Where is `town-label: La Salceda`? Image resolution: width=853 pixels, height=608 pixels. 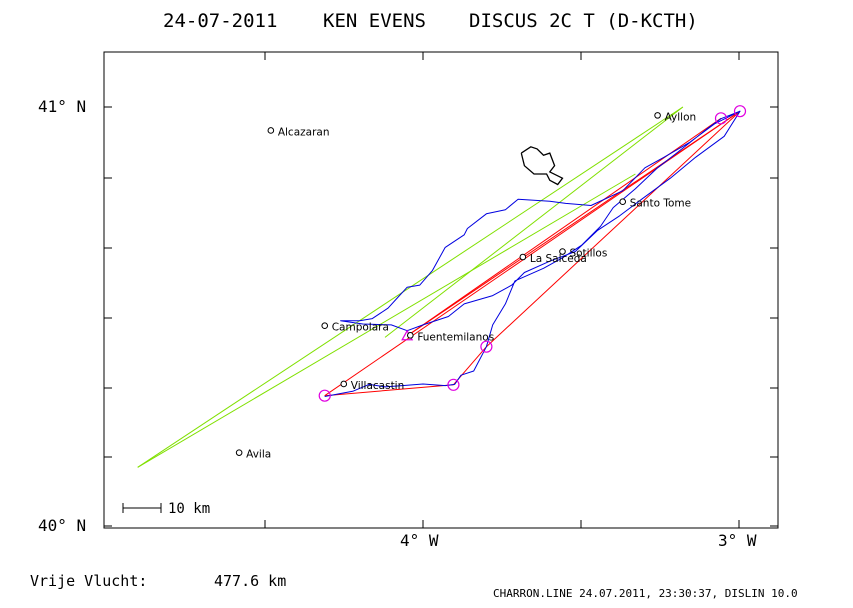
town-label: La Salceda is located at coordinates (558, 259).